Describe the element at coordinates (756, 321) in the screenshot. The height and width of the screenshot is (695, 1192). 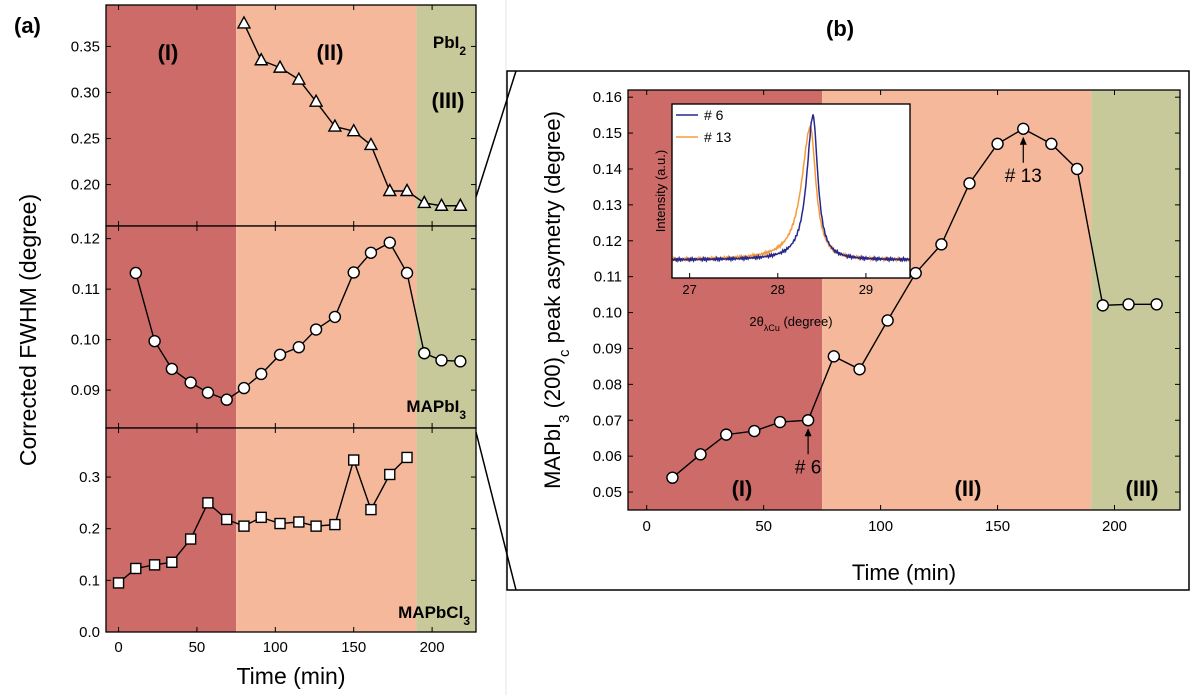
I see `inset-x-title-part: 2θ` at that location.